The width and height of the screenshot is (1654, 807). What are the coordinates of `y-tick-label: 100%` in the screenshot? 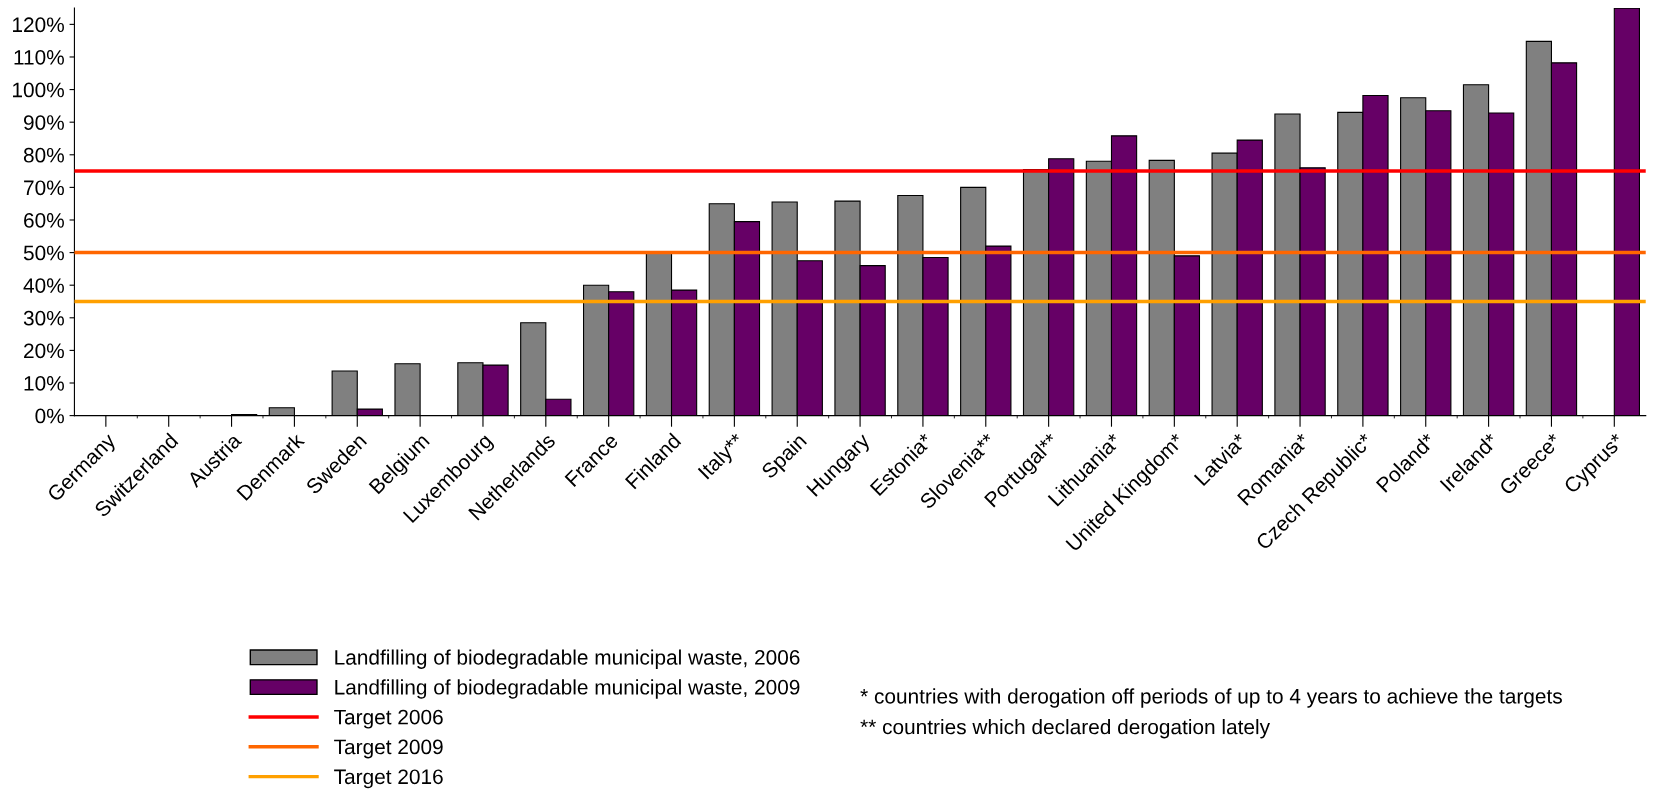 It's located at (38, 90).